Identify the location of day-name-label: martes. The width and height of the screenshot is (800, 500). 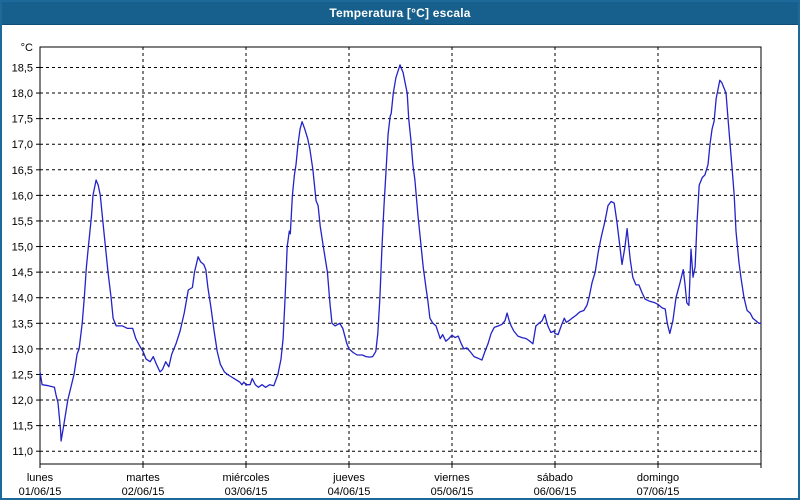
(143, 478).